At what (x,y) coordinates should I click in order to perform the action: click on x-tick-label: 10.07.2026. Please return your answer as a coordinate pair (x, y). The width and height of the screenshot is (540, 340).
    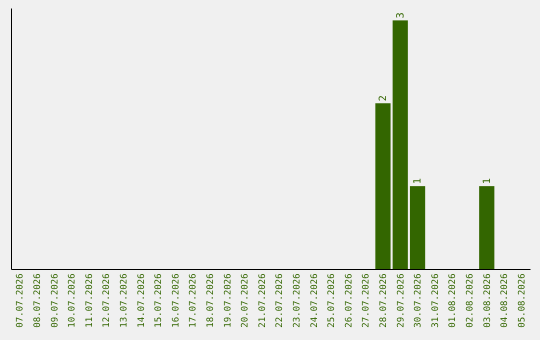
    Looking at the image, I should click on (73, 301).